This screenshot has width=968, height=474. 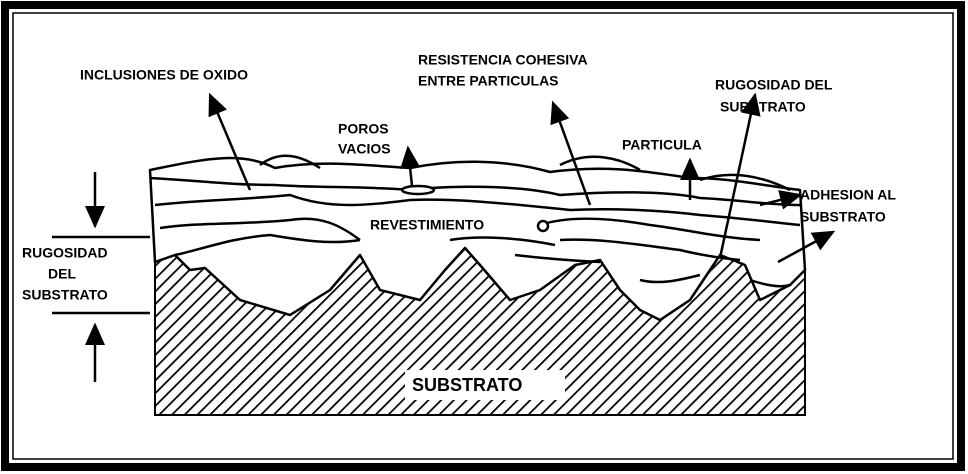 What do you see at coordinates (848, 195) in the screenshot?
I see `label: ADHESION AL` at bounding box center [848, 195].